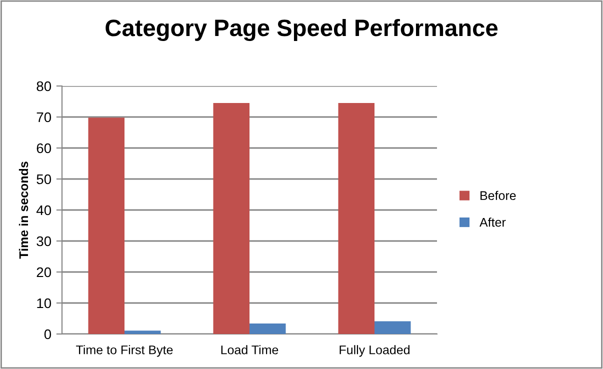 This screenshot has width=603, height=369. What do you see at coordinates (44, 303) in the screenshot?
I see `y-tick-label: 10` at bounding box center [44, 303].